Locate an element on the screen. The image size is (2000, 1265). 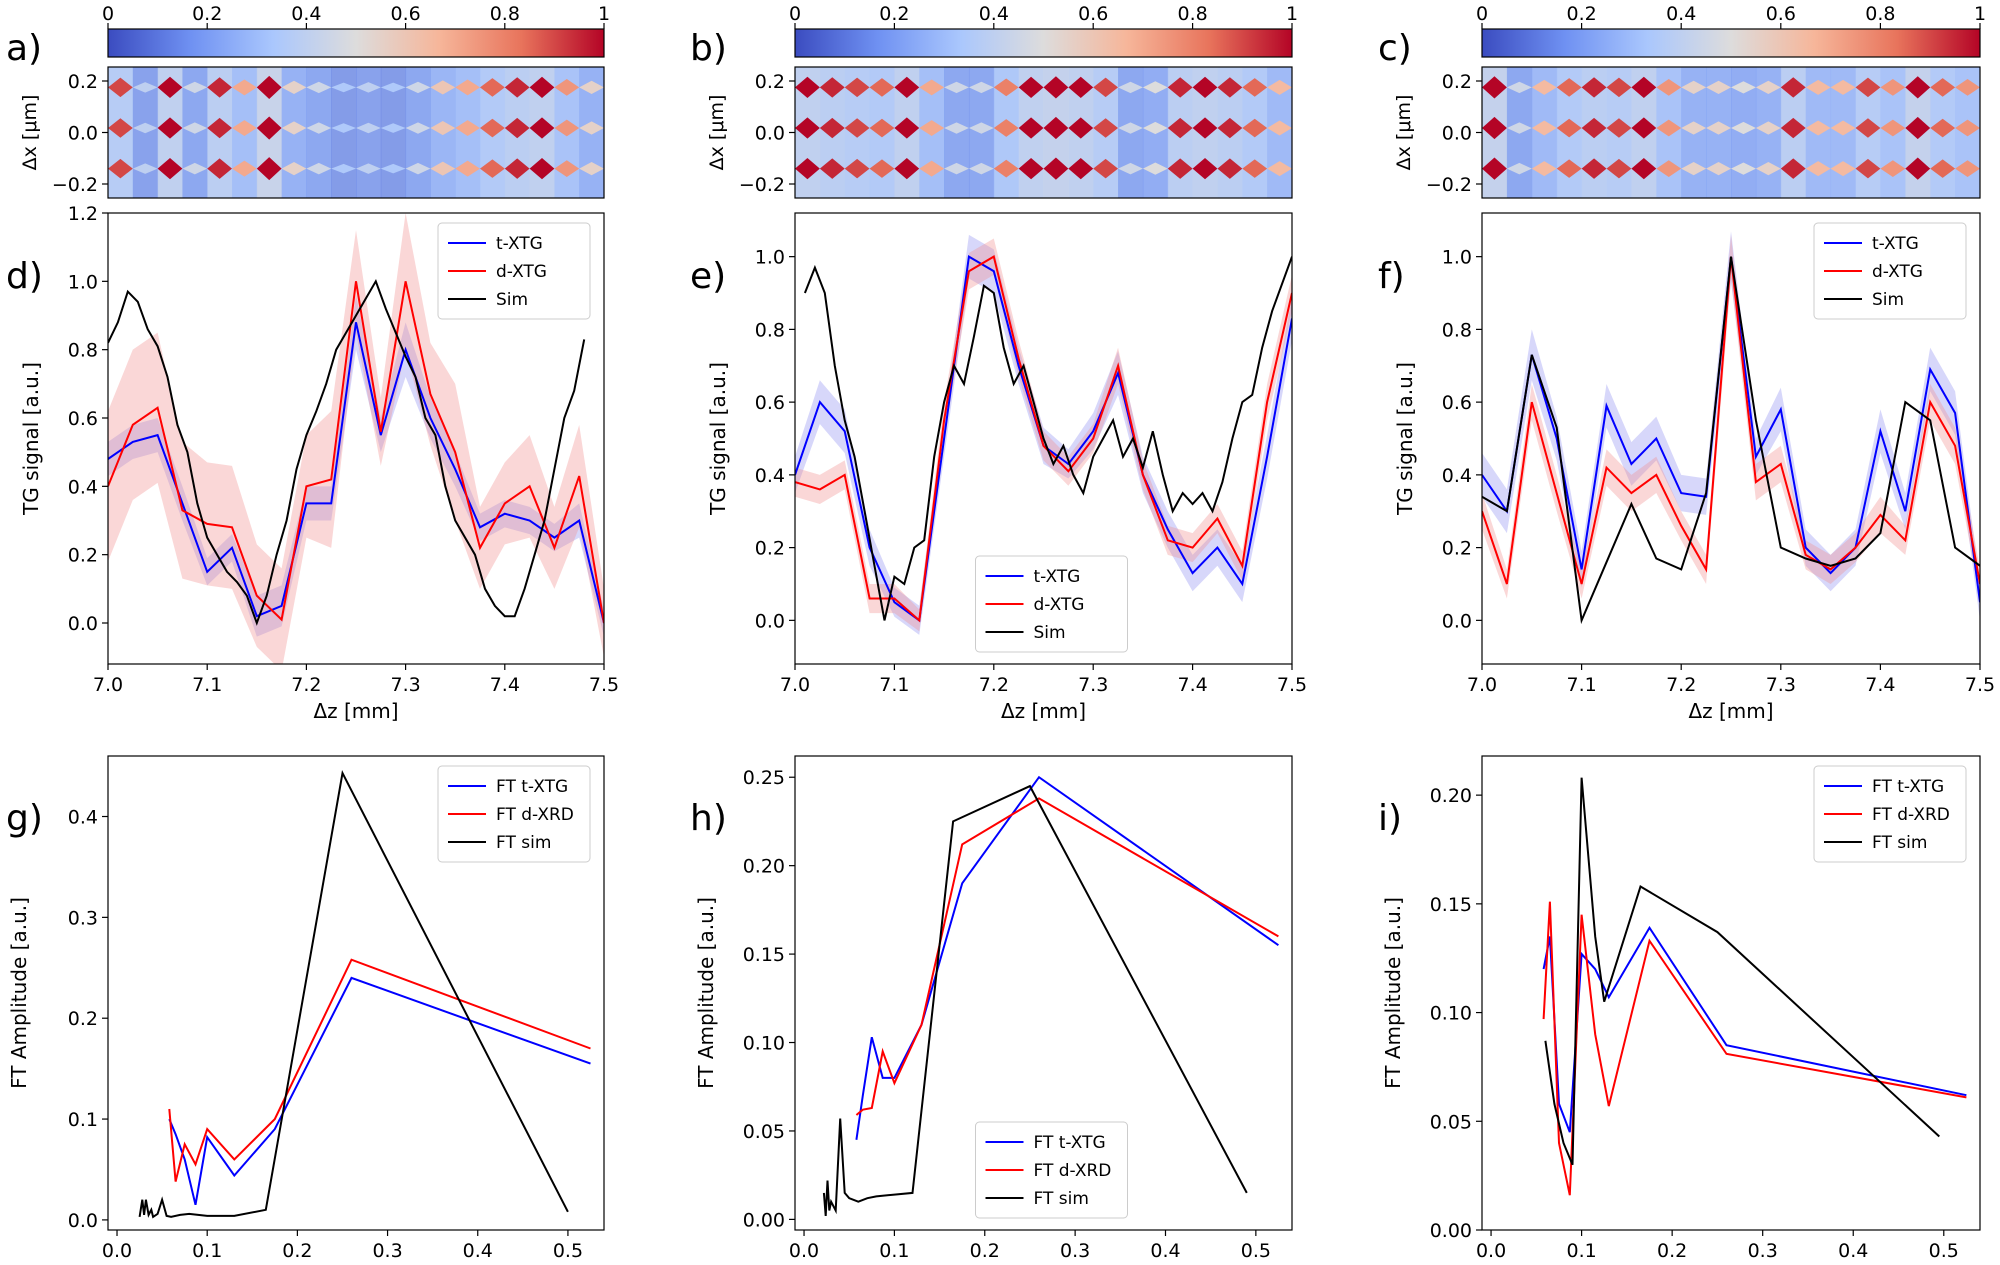
panel-letter: i) is located at coordinates (1390, 818).